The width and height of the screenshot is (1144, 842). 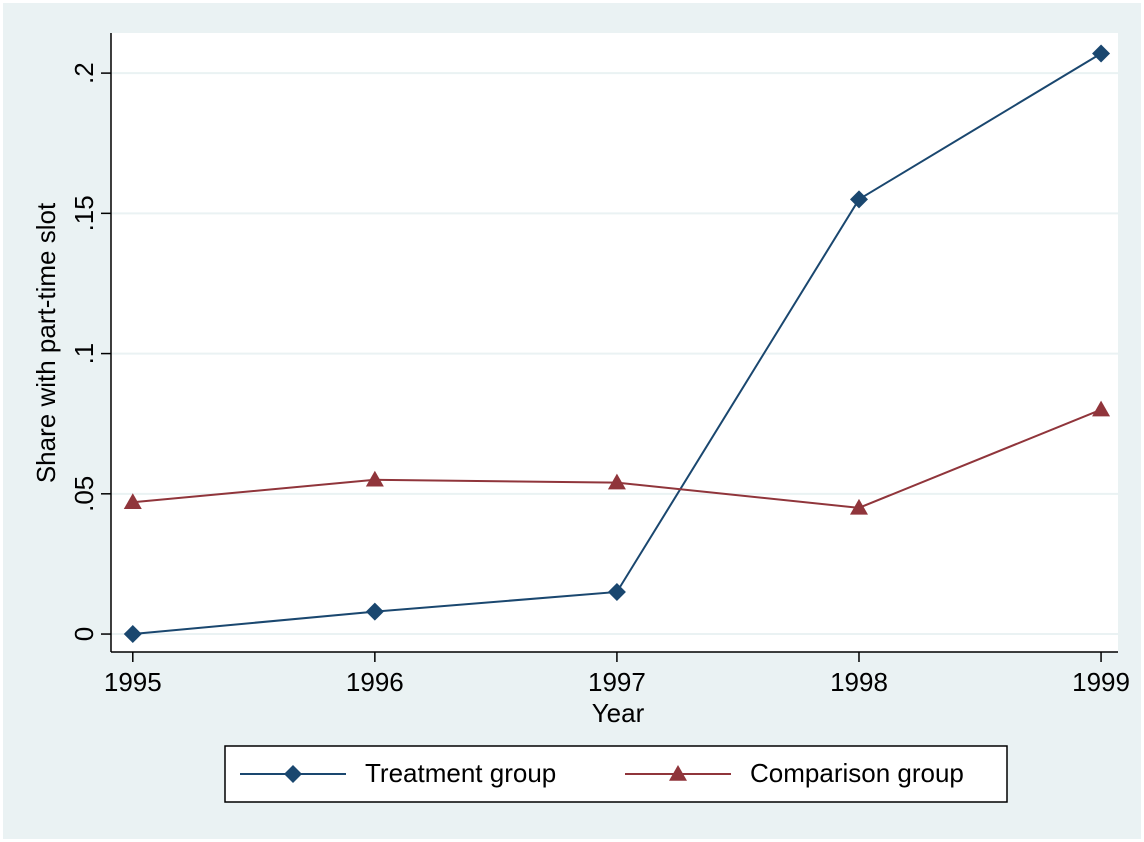 I want to click on y-tick-label: .2, so click(x=84, y=73).